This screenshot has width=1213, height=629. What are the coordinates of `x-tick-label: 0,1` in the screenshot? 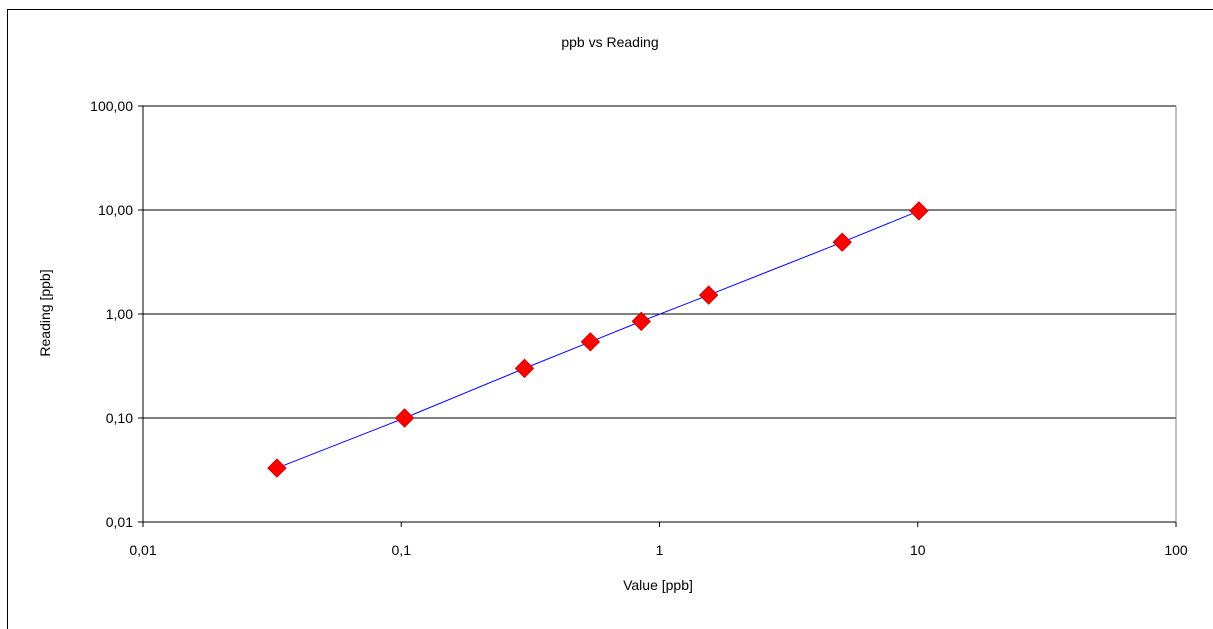 It's located at (402, 550).